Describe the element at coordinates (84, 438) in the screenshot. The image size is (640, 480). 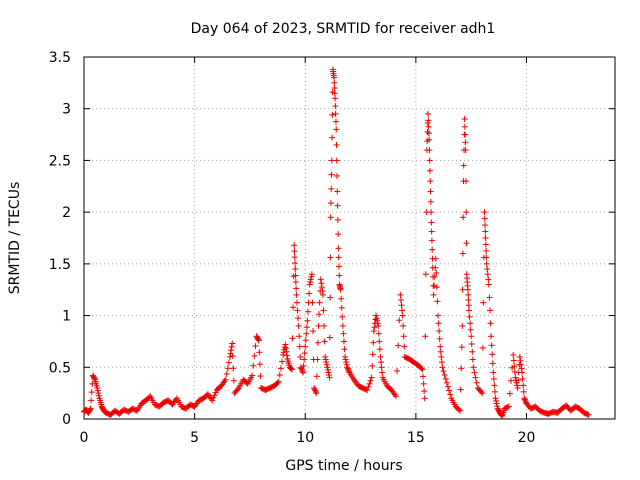
I see `x-tick-label: 0` at that location.